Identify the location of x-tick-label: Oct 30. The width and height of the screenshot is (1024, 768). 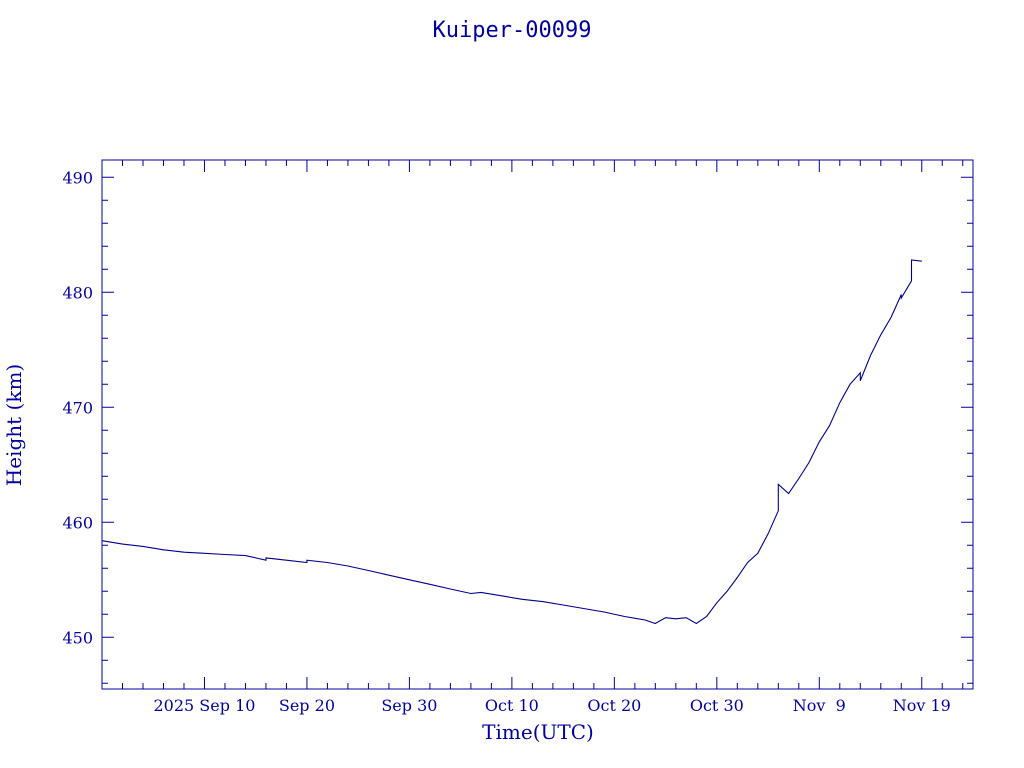
(717, 705).